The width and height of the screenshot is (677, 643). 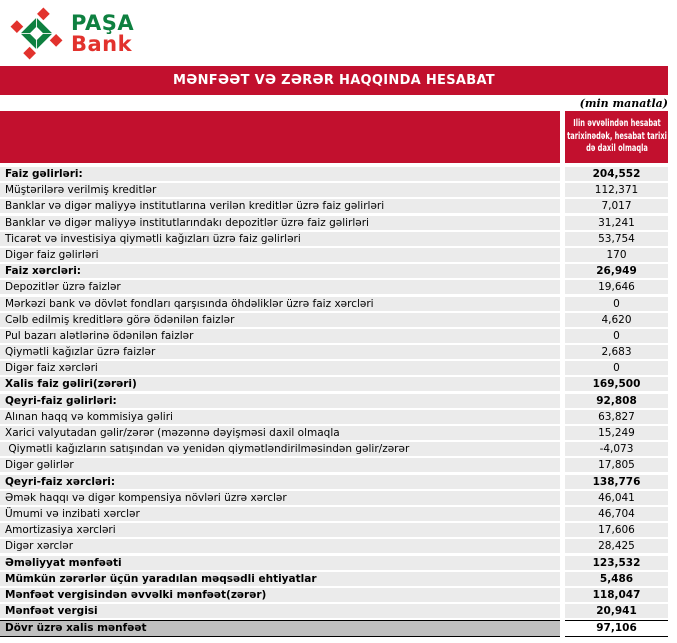 What do you see at coordinates (280, 629) in the screenshot?
I see `row-label: Dövr üzrə xalis mənfəət` at bounding box center [280, 629].